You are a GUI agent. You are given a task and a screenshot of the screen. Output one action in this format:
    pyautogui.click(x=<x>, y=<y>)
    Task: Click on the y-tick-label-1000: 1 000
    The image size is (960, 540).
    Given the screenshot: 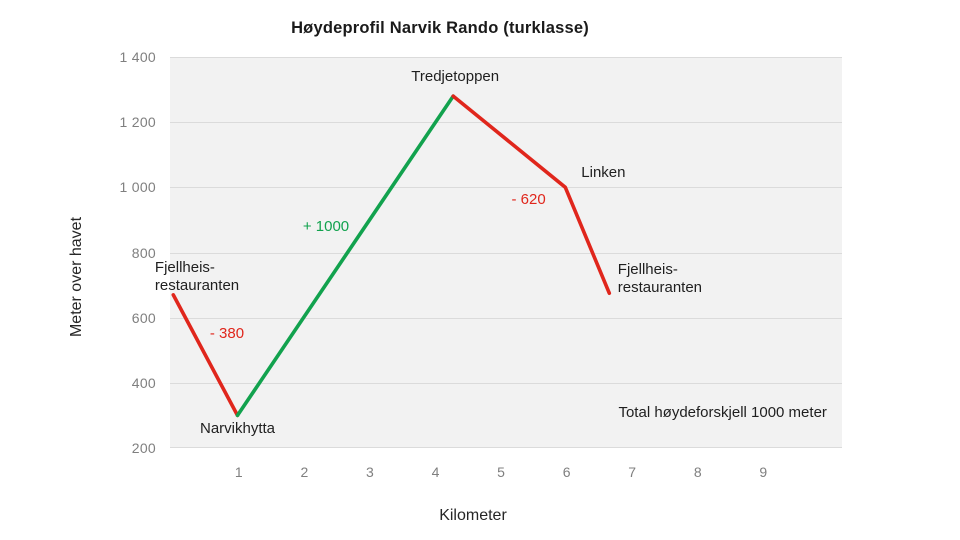 What is the action you would take?
    pyautogui.click(x=137, y=187)
    